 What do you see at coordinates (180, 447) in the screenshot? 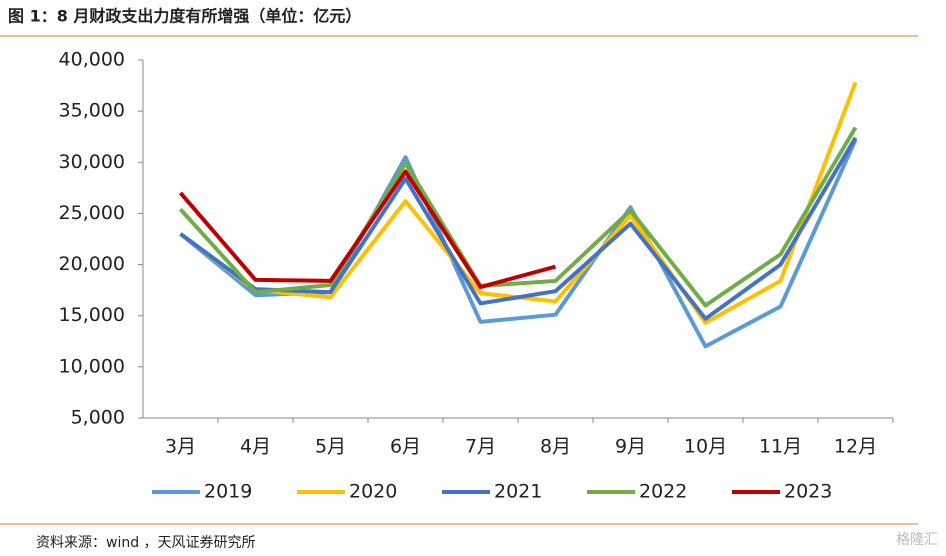
I see `x-tick-label: 3月` at bounding box center [180, 447].